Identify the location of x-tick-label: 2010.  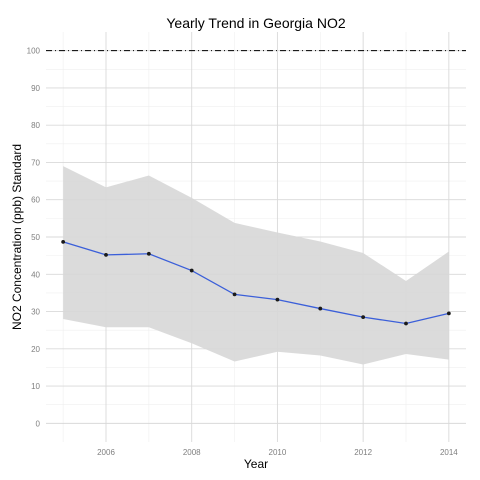
(278, 452).